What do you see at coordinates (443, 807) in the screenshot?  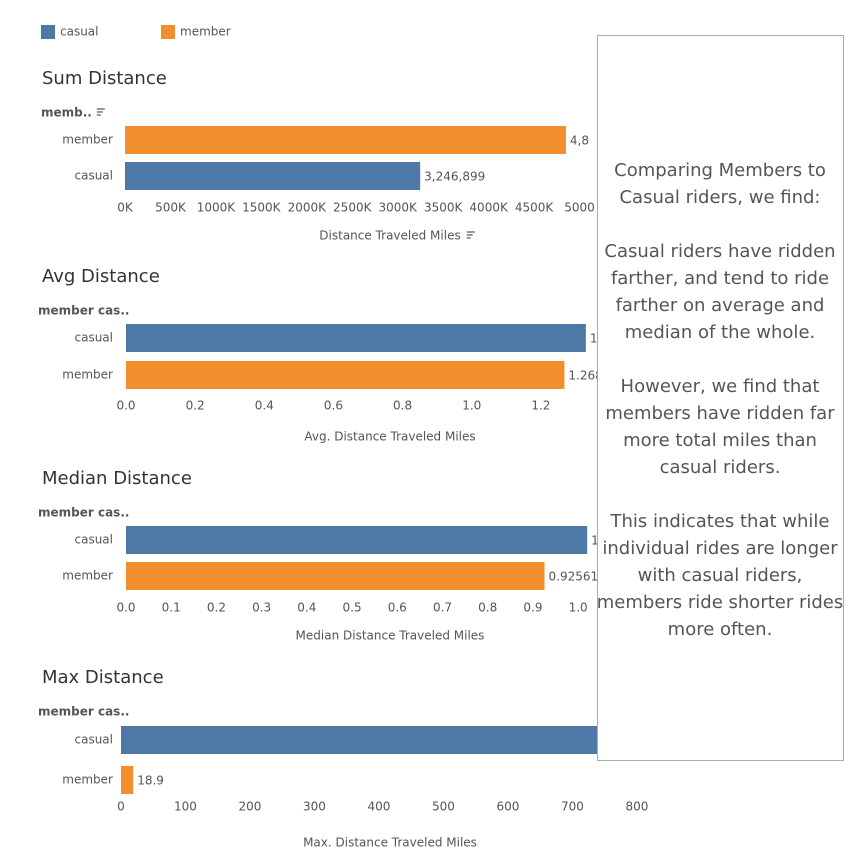 I see `x-tick-label: 500` at bounding box center [443, 807].